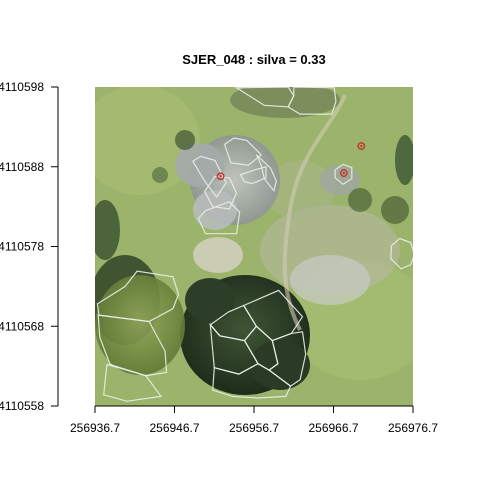 The height and width of the screenshot is (480, 480). What do you see at coordinates (95, 428) in the screenshot?
I see `x-tick-label-1: 256936.7` at bounding box center [95, 428].